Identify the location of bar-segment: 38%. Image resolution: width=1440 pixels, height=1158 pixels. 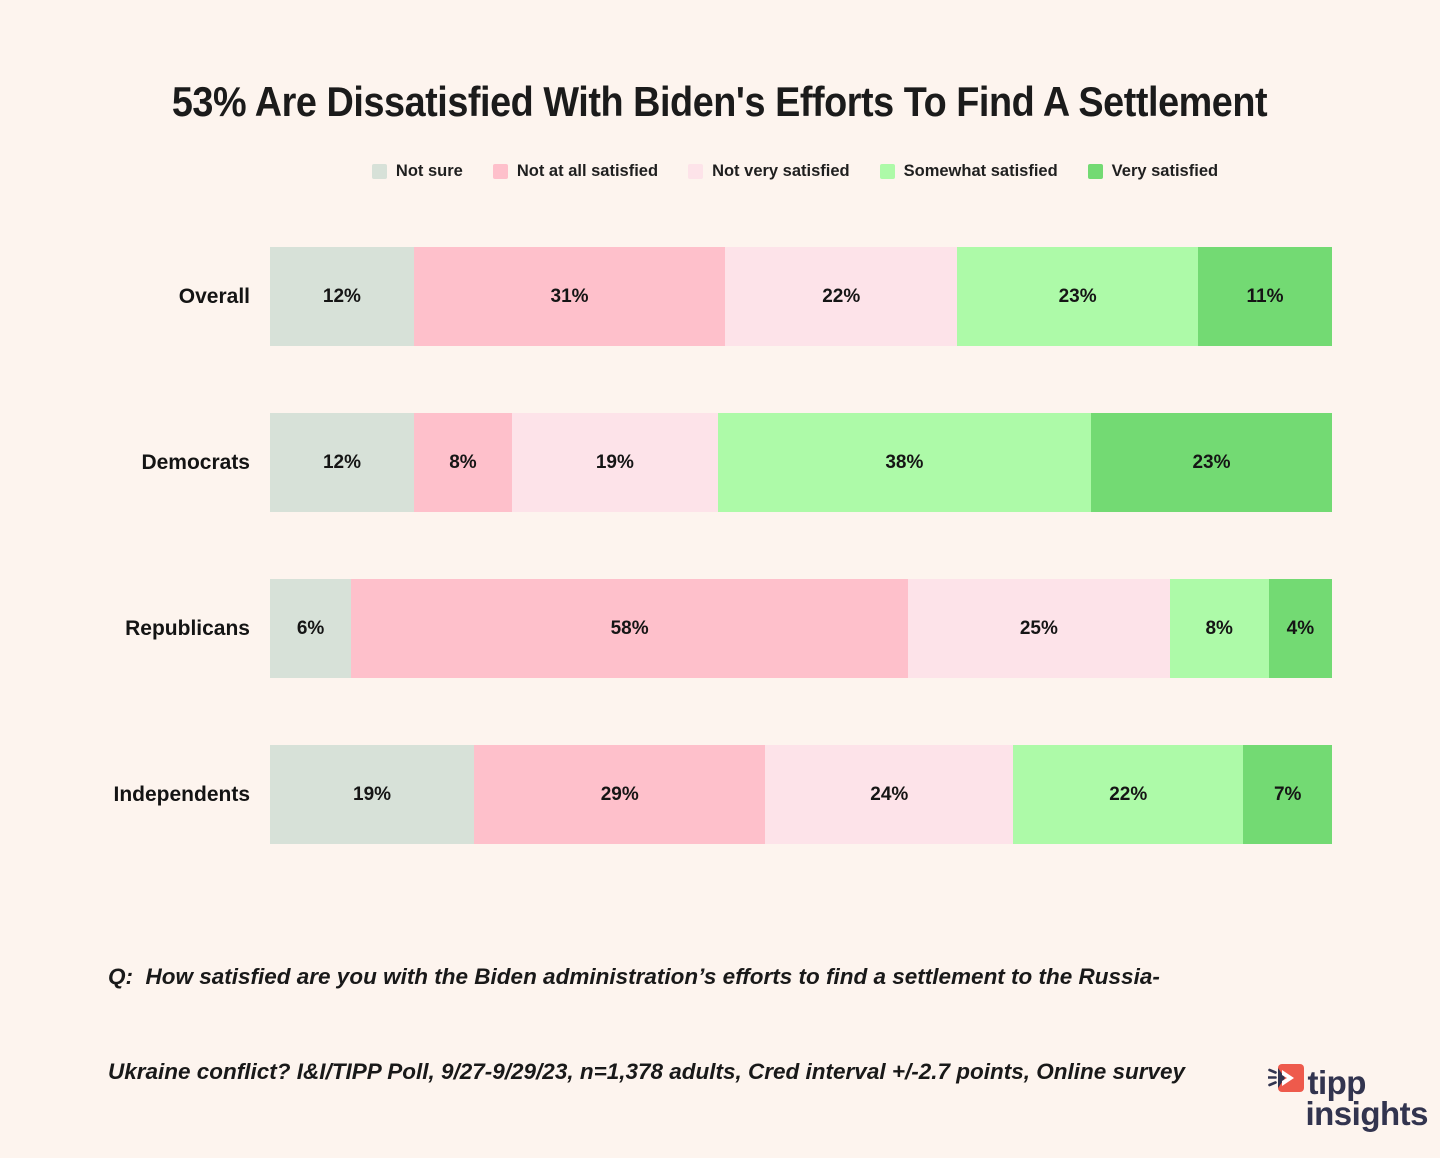
(904, 462).